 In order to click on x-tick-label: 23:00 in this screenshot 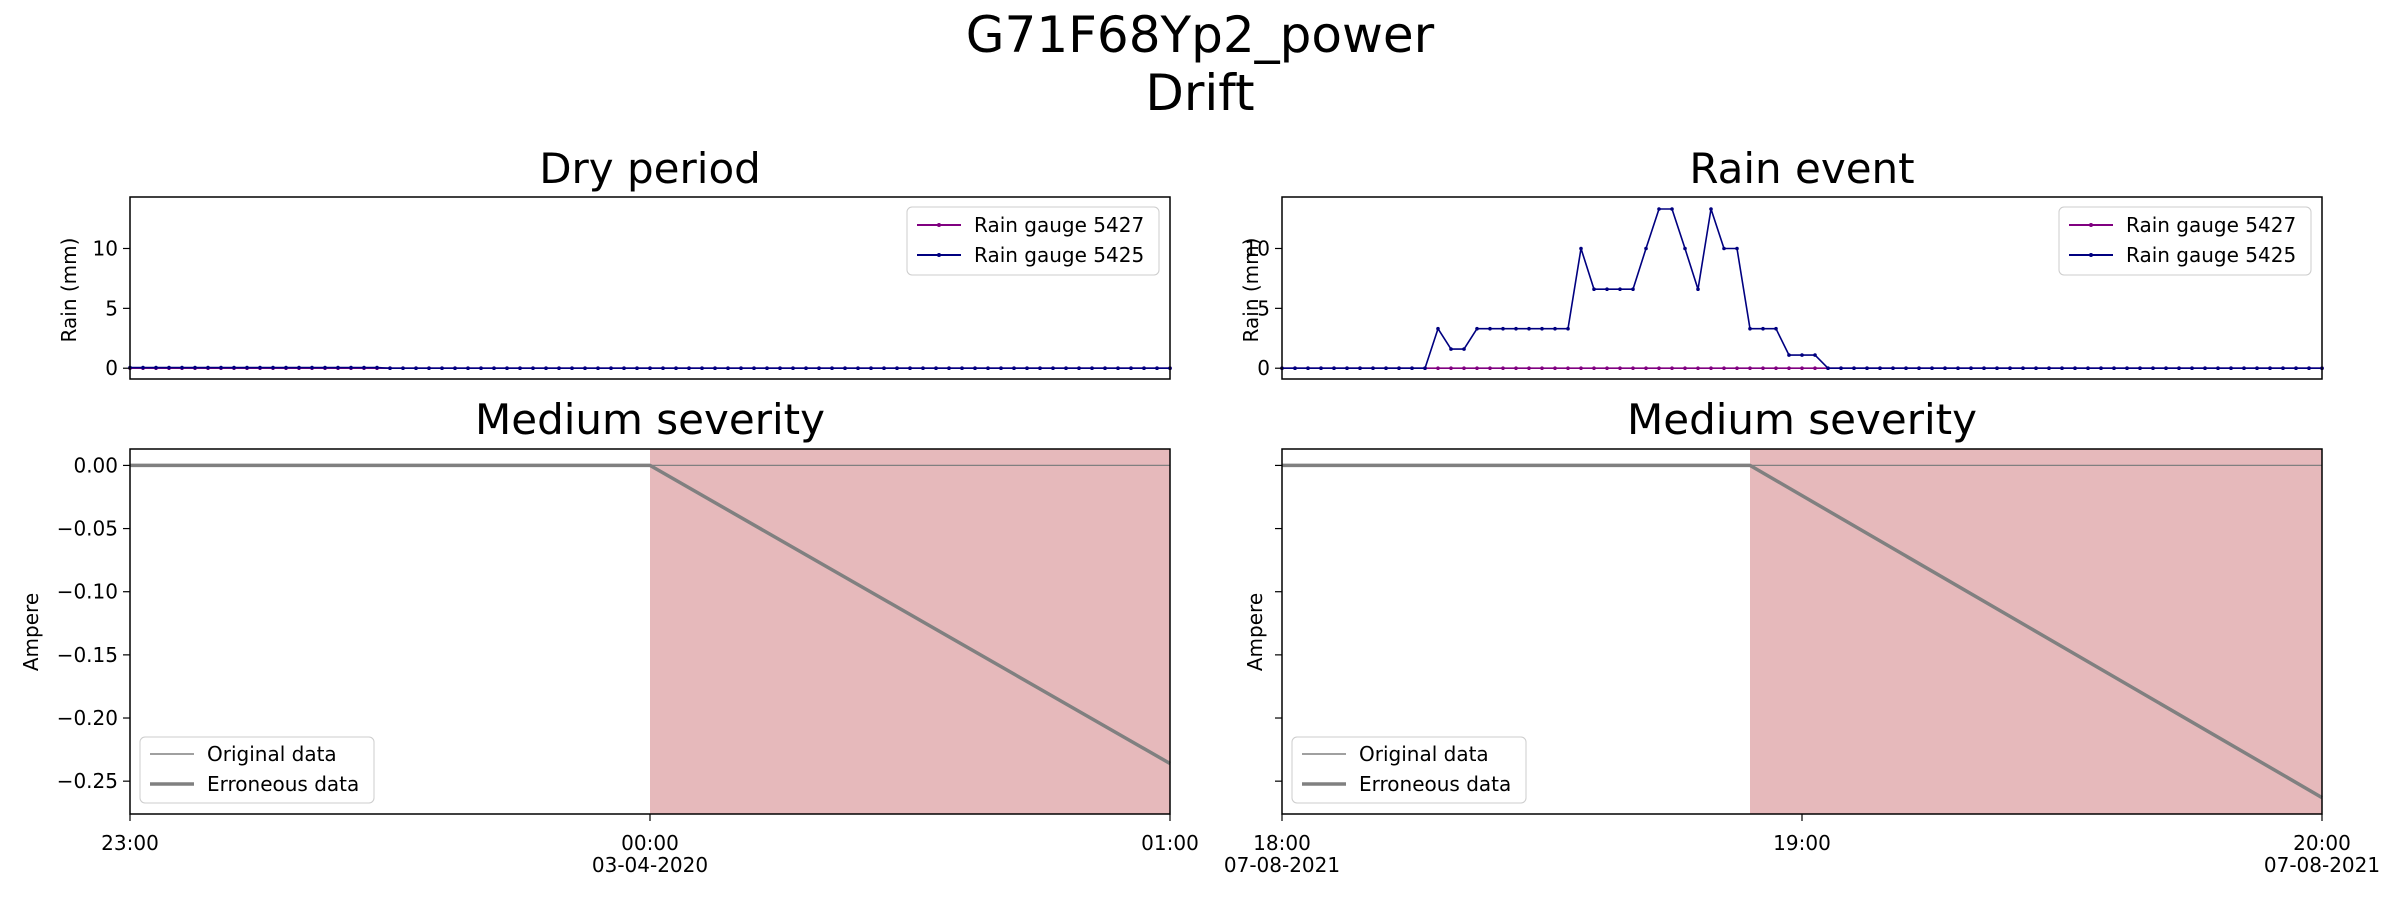, I will do `click(130, 843)`.